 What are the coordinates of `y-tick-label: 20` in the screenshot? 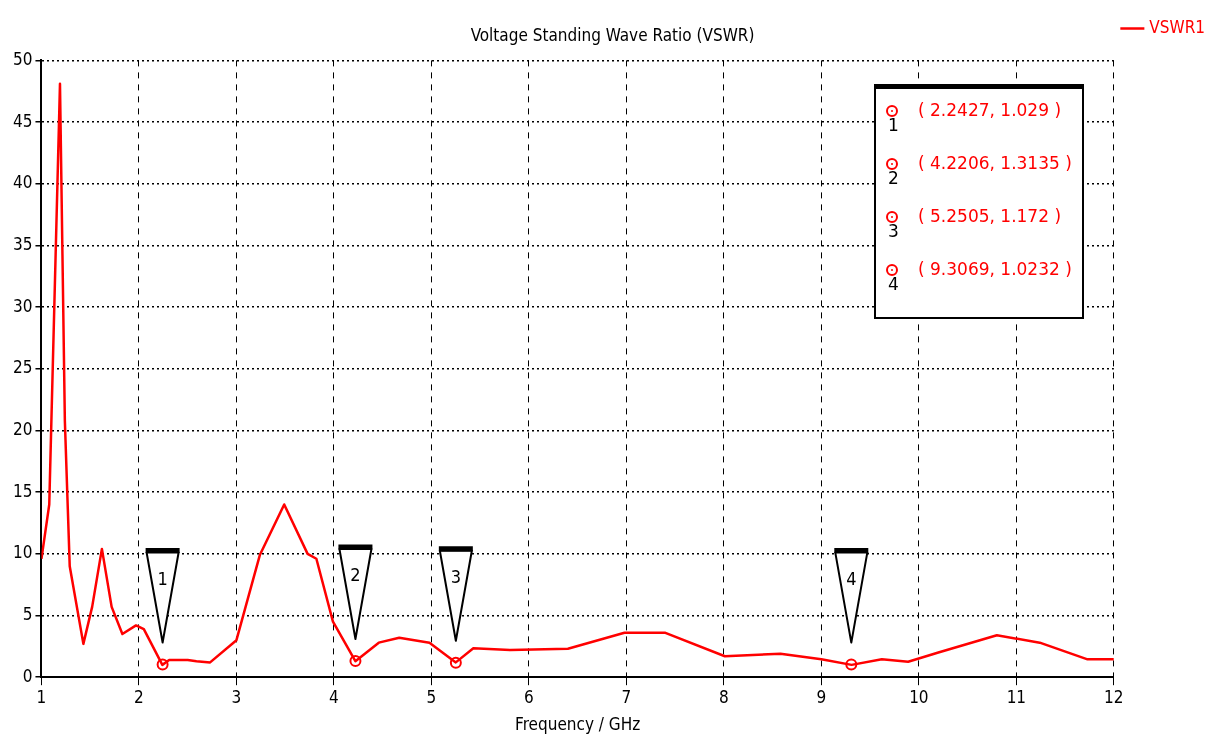 It's located at (22, 428).